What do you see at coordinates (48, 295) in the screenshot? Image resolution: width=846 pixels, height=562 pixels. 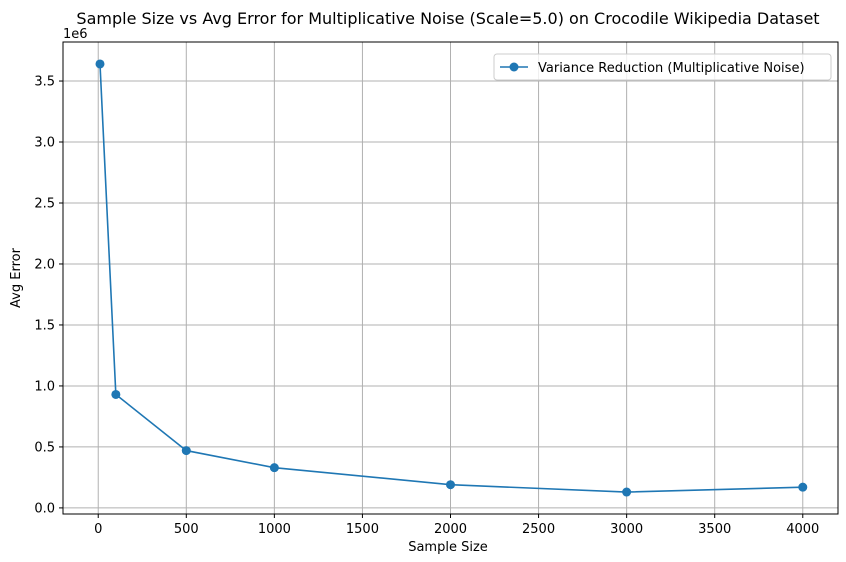 I see `y-axis-ticks: 0.0 0.5 1.0 1.5 2.0 2.5 3.0 3.5` at bounding box center [48, 295].